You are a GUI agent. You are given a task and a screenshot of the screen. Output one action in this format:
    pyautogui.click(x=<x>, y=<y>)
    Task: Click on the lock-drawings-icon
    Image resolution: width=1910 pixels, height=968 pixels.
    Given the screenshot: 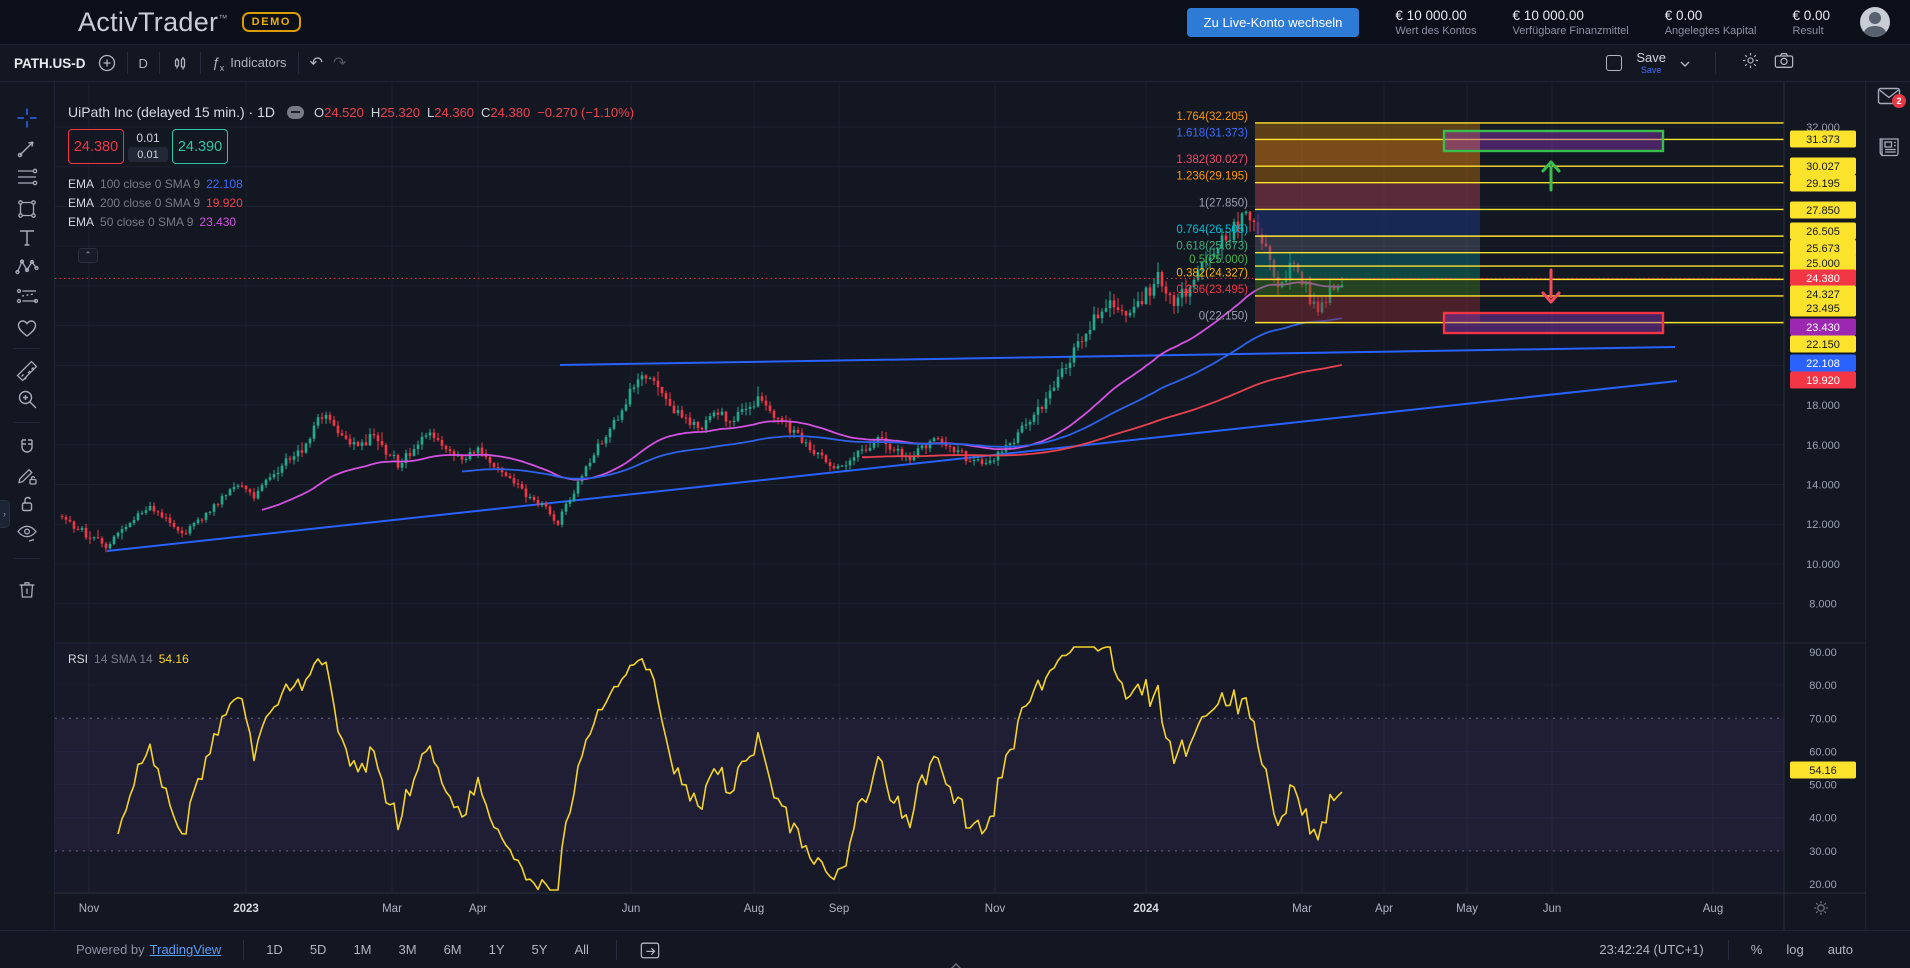 What is the action you would take?
    pyautogui.click(x=27, y=504)
    